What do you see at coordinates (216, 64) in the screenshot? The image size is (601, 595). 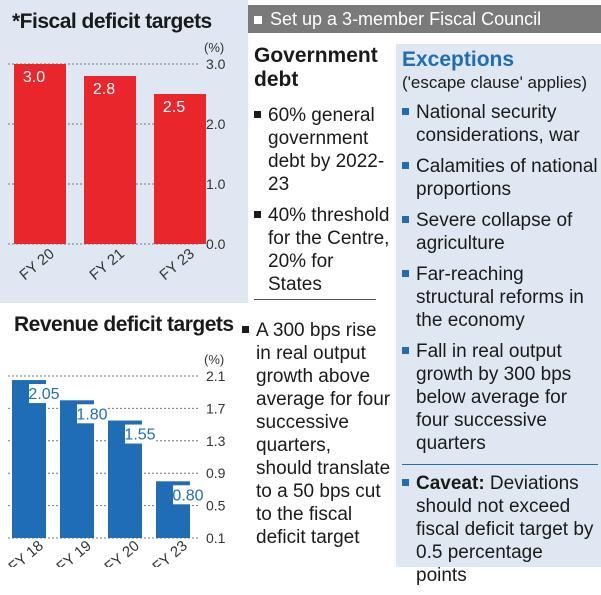 I see `y-tick-label: 3.0` at bounding box center [216, 64].